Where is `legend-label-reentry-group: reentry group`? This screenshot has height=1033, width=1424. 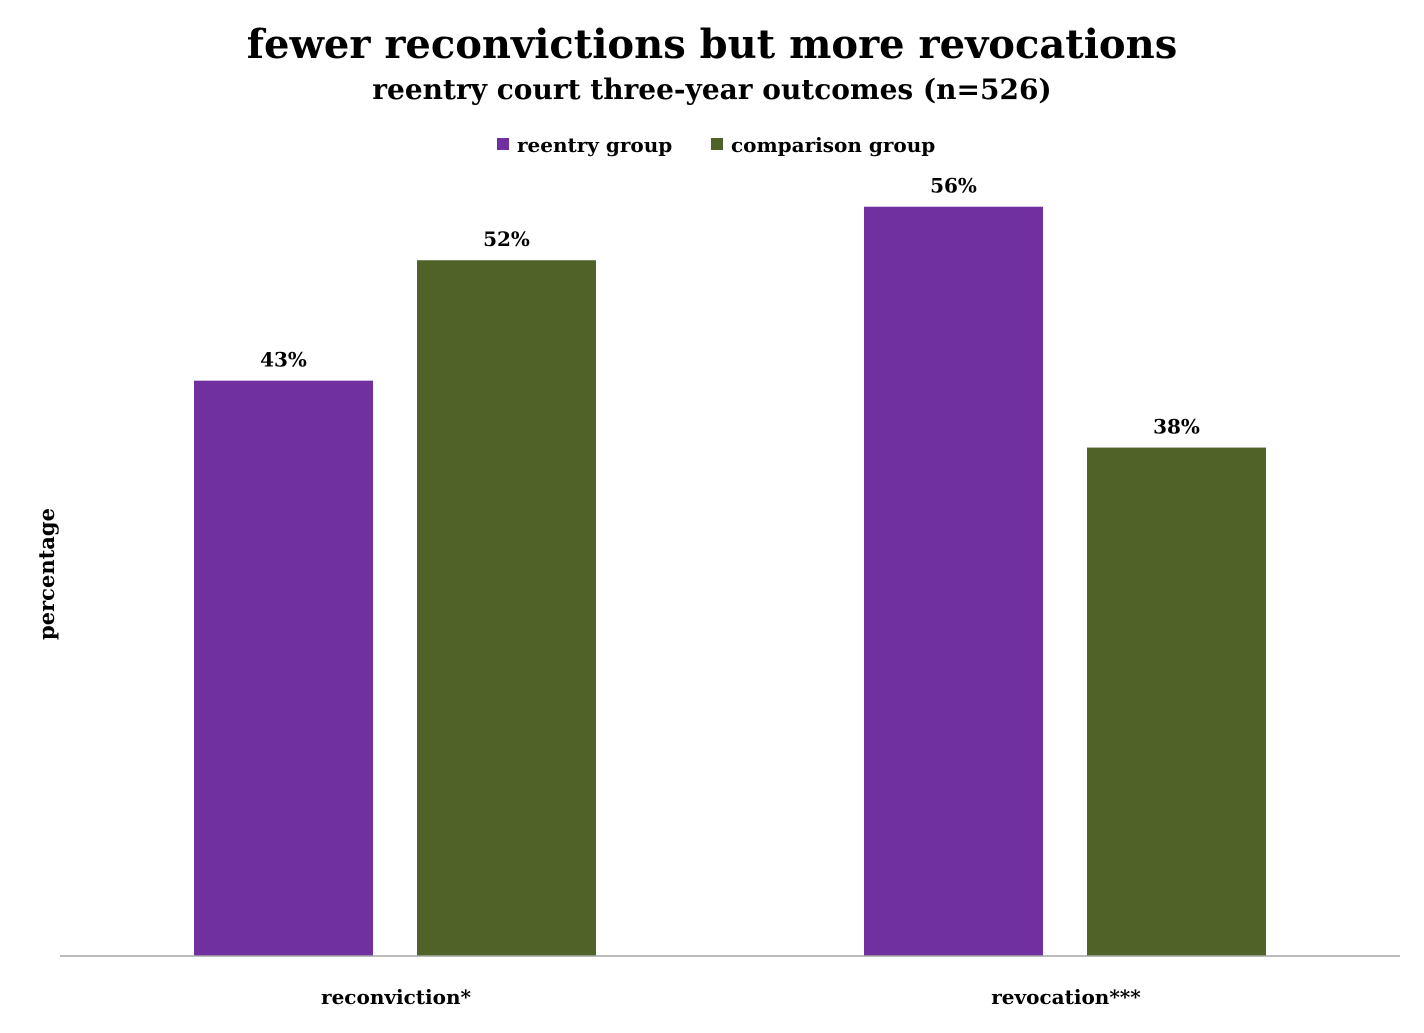
legend-label-reentry-group: reentry group is located at coordinates (594, 145).